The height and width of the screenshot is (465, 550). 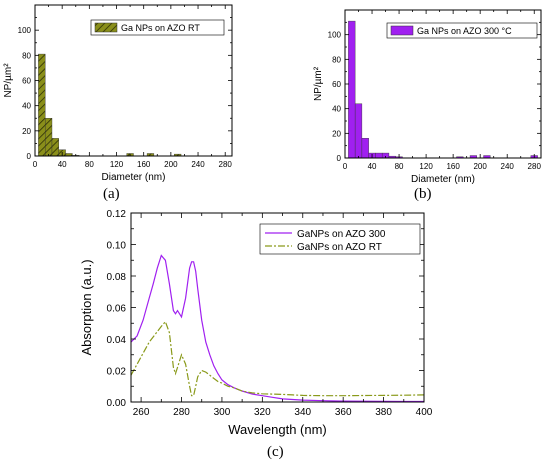 I want to click on hist-b-x-tick-label: 160, so click(x=453, y=166).